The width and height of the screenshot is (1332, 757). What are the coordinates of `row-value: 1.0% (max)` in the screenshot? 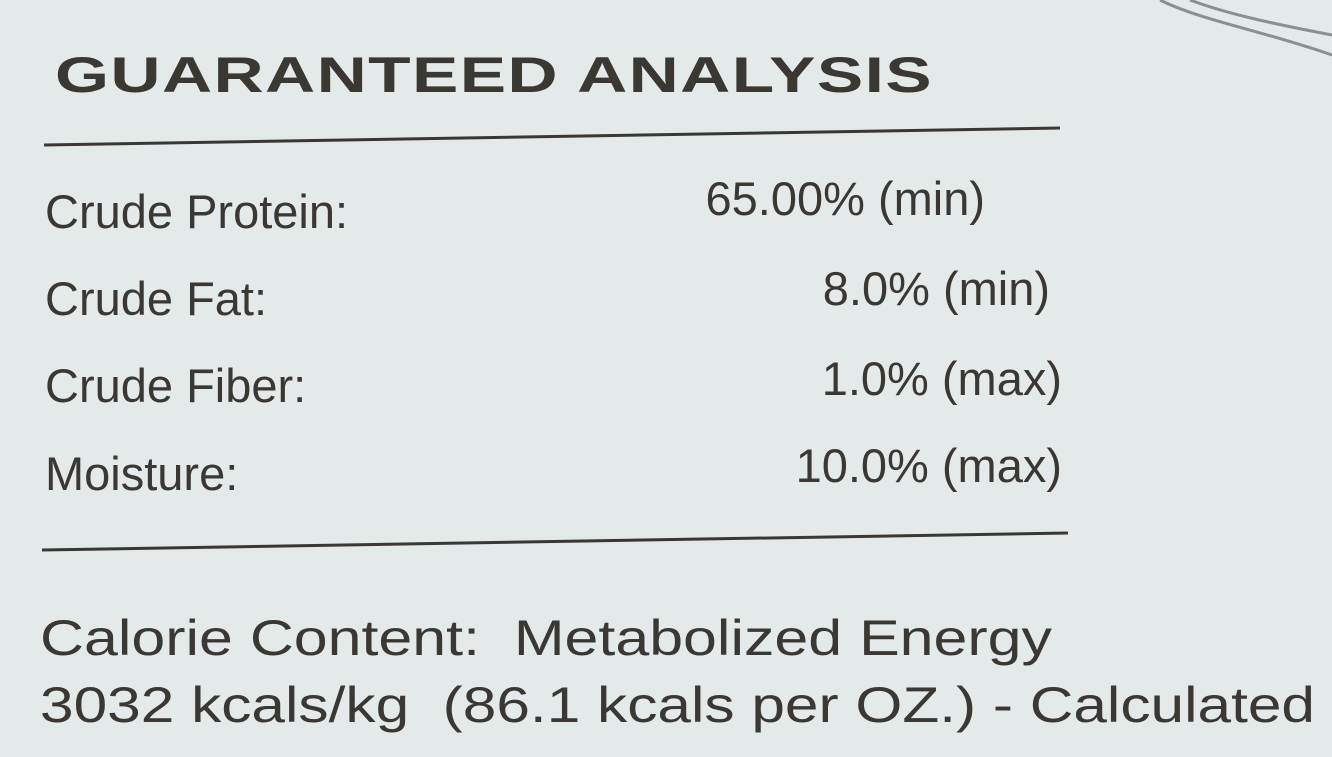 It's located at (942, 378).